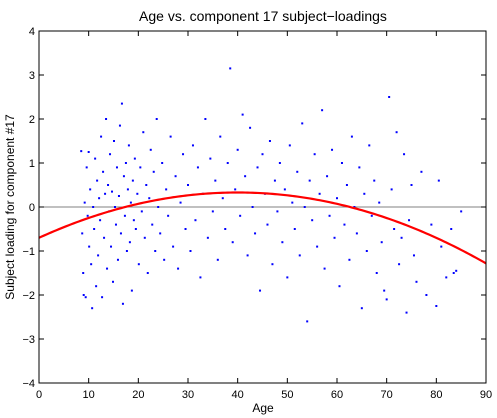 This screenshot has width=497, height=418. What do you see at coordinates (263, 408) in the screenshot?
I see `x-axis-title: Age` at bounding box center [263, 408].